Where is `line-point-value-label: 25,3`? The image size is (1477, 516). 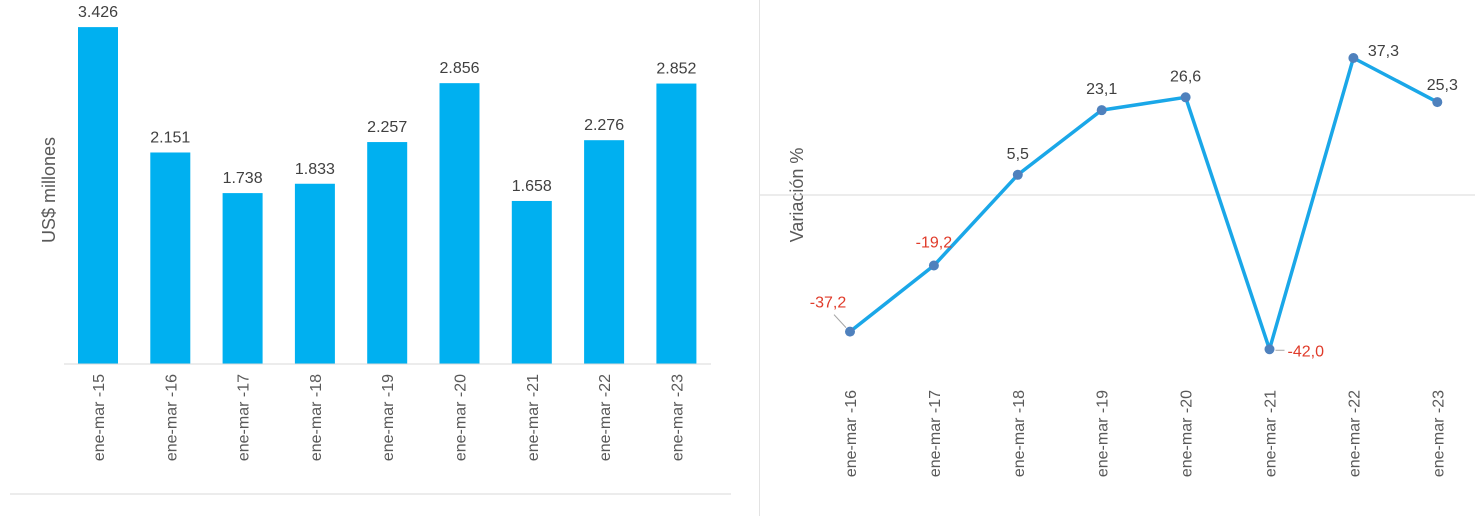
line-point-value-label: 25,3 is located at coordinates (1442, 85).